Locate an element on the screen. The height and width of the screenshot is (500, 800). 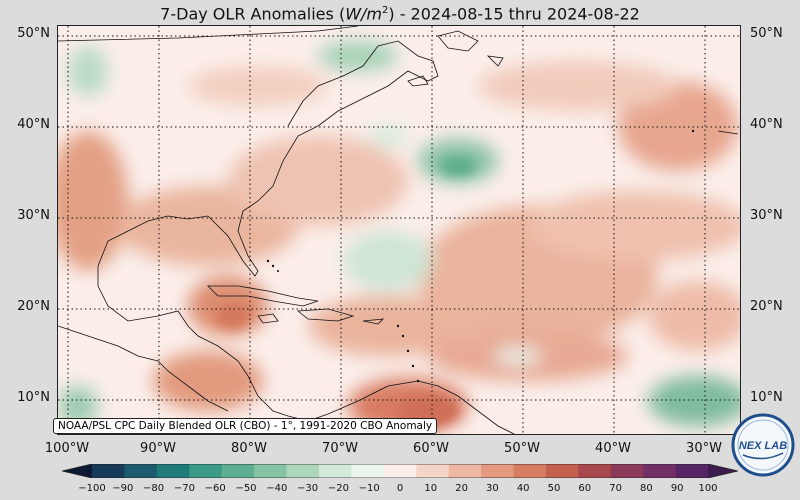
lon-label-70w: 70°W is located at coordinates (340, 448).